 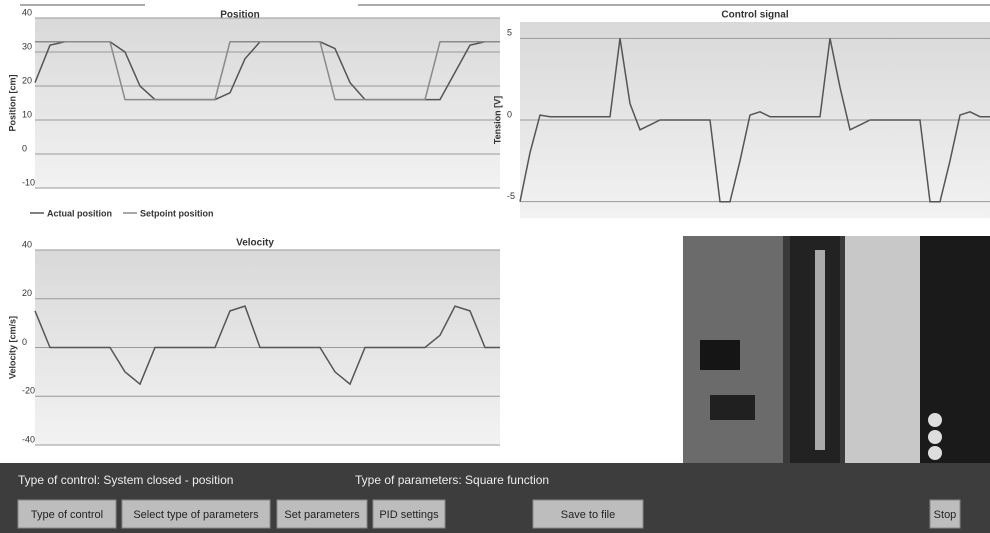 What do you see at coordinates (27, 114) in the screenshot?
I see `y-tick-label: 10` at bounding box center [27, 114].